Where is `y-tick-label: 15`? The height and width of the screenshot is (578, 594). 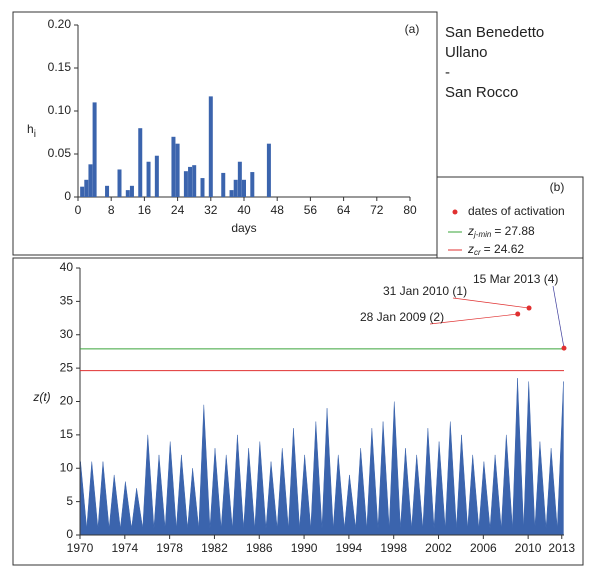 y-tick-label: 15 is located at coordinates (67, 434).